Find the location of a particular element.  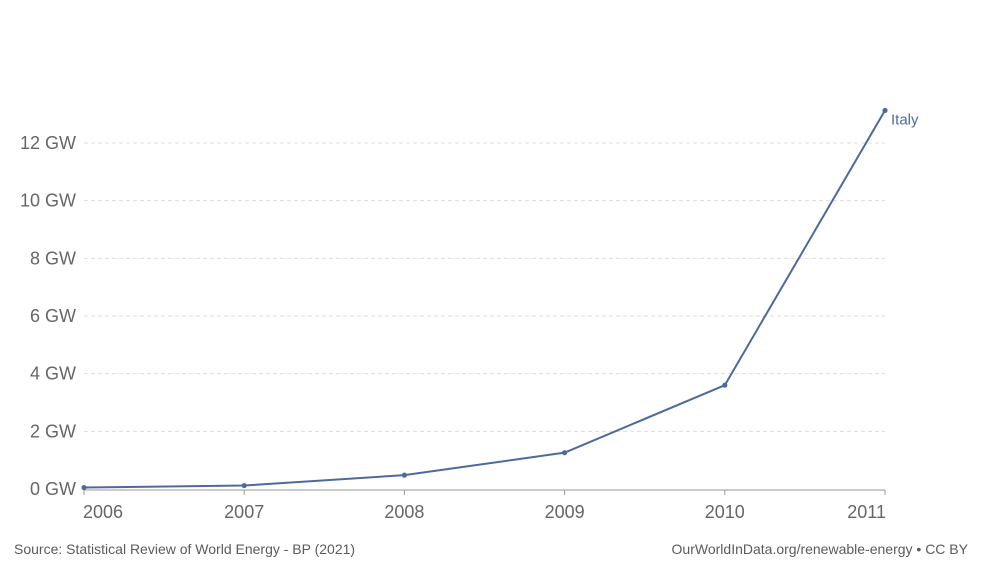

y-tick-label: 0 GW is located at coordinates (53, 489).